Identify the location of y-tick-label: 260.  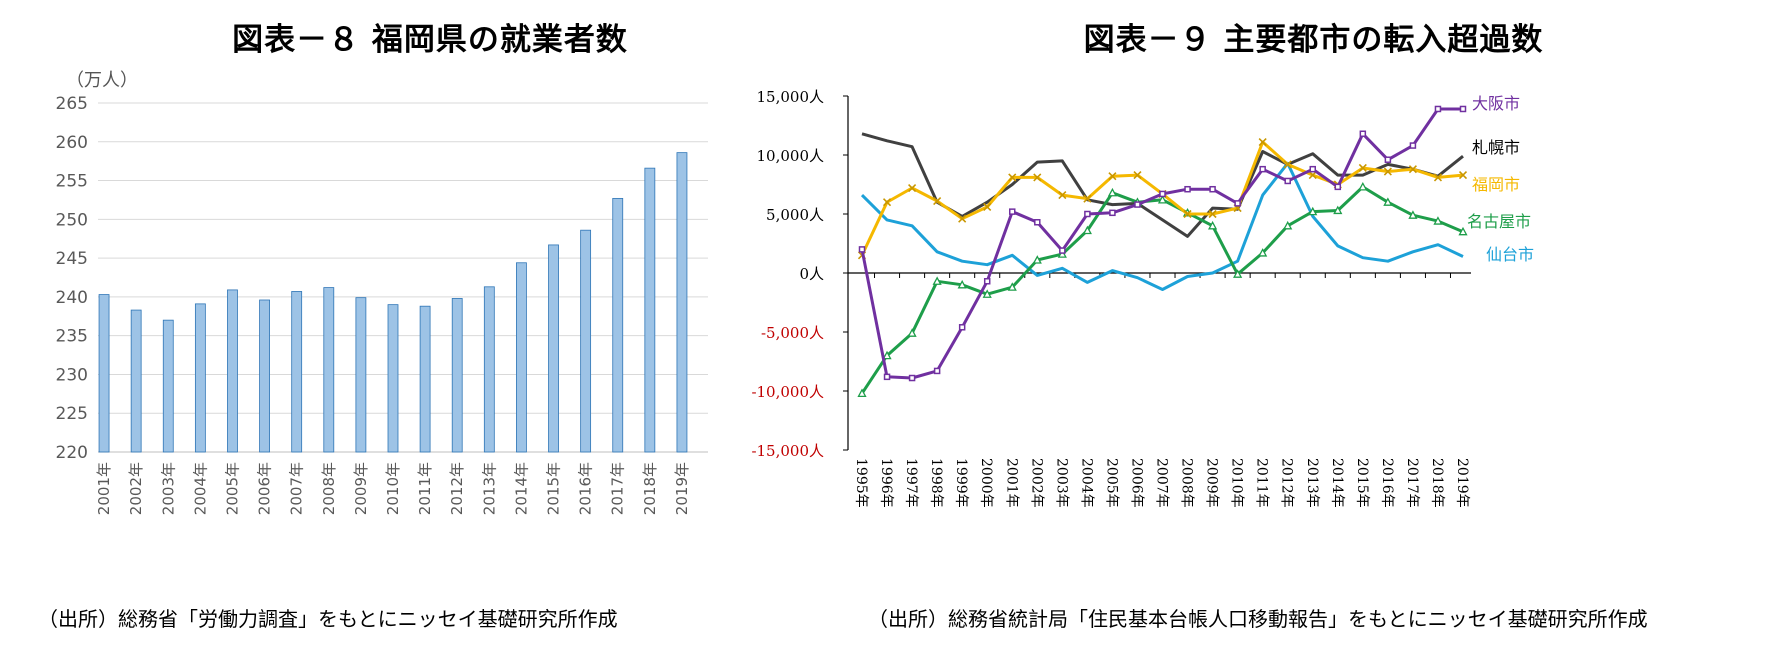
(72, 143).